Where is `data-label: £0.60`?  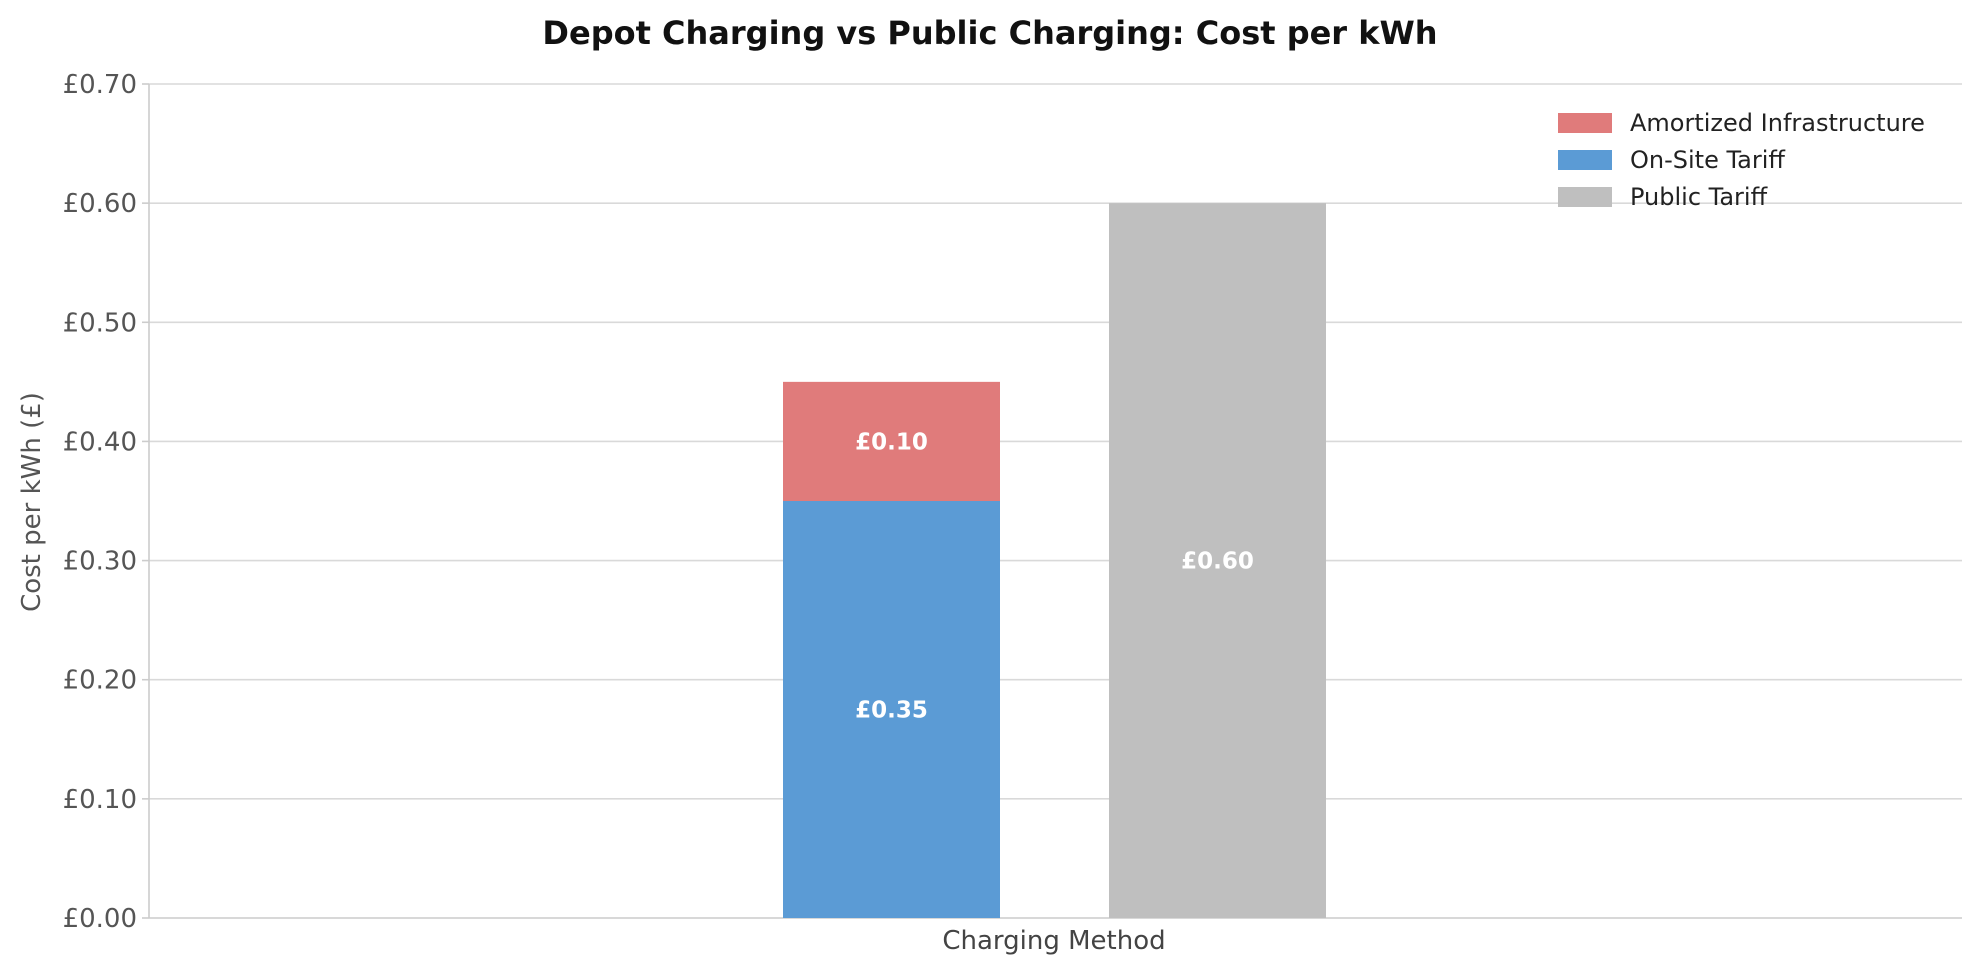
data-label: £0.60 is located at coordinates (1217, 562).